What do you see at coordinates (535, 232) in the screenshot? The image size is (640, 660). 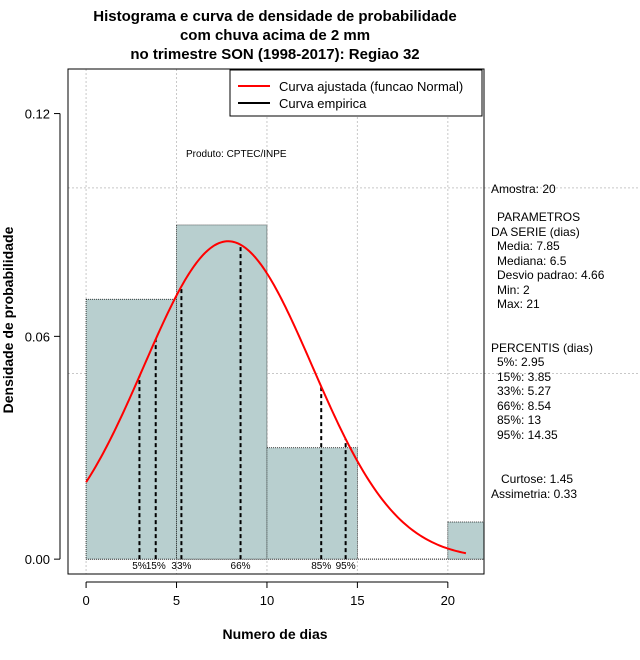 I see `stat-parametros-title-2: DA SERIE (dias)` at bounding box center [535, 232].